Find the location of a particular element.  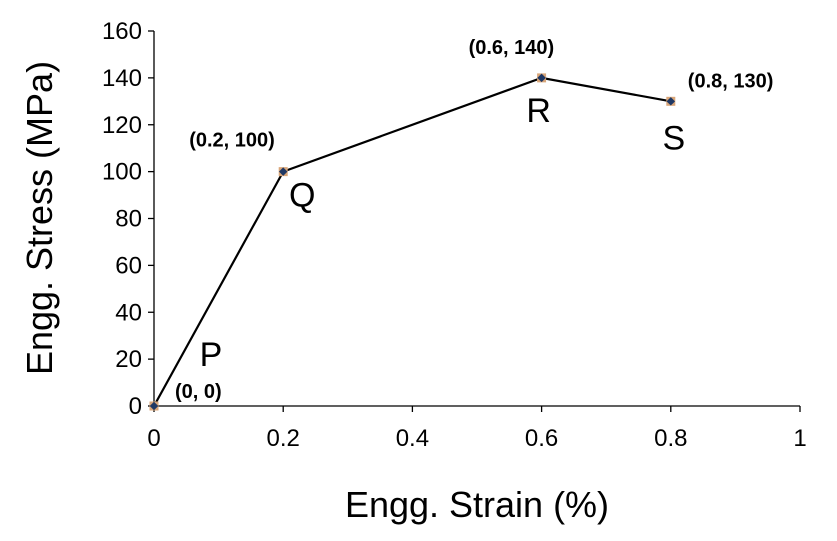

point-name-p: P is located at coordinates (211, 355).